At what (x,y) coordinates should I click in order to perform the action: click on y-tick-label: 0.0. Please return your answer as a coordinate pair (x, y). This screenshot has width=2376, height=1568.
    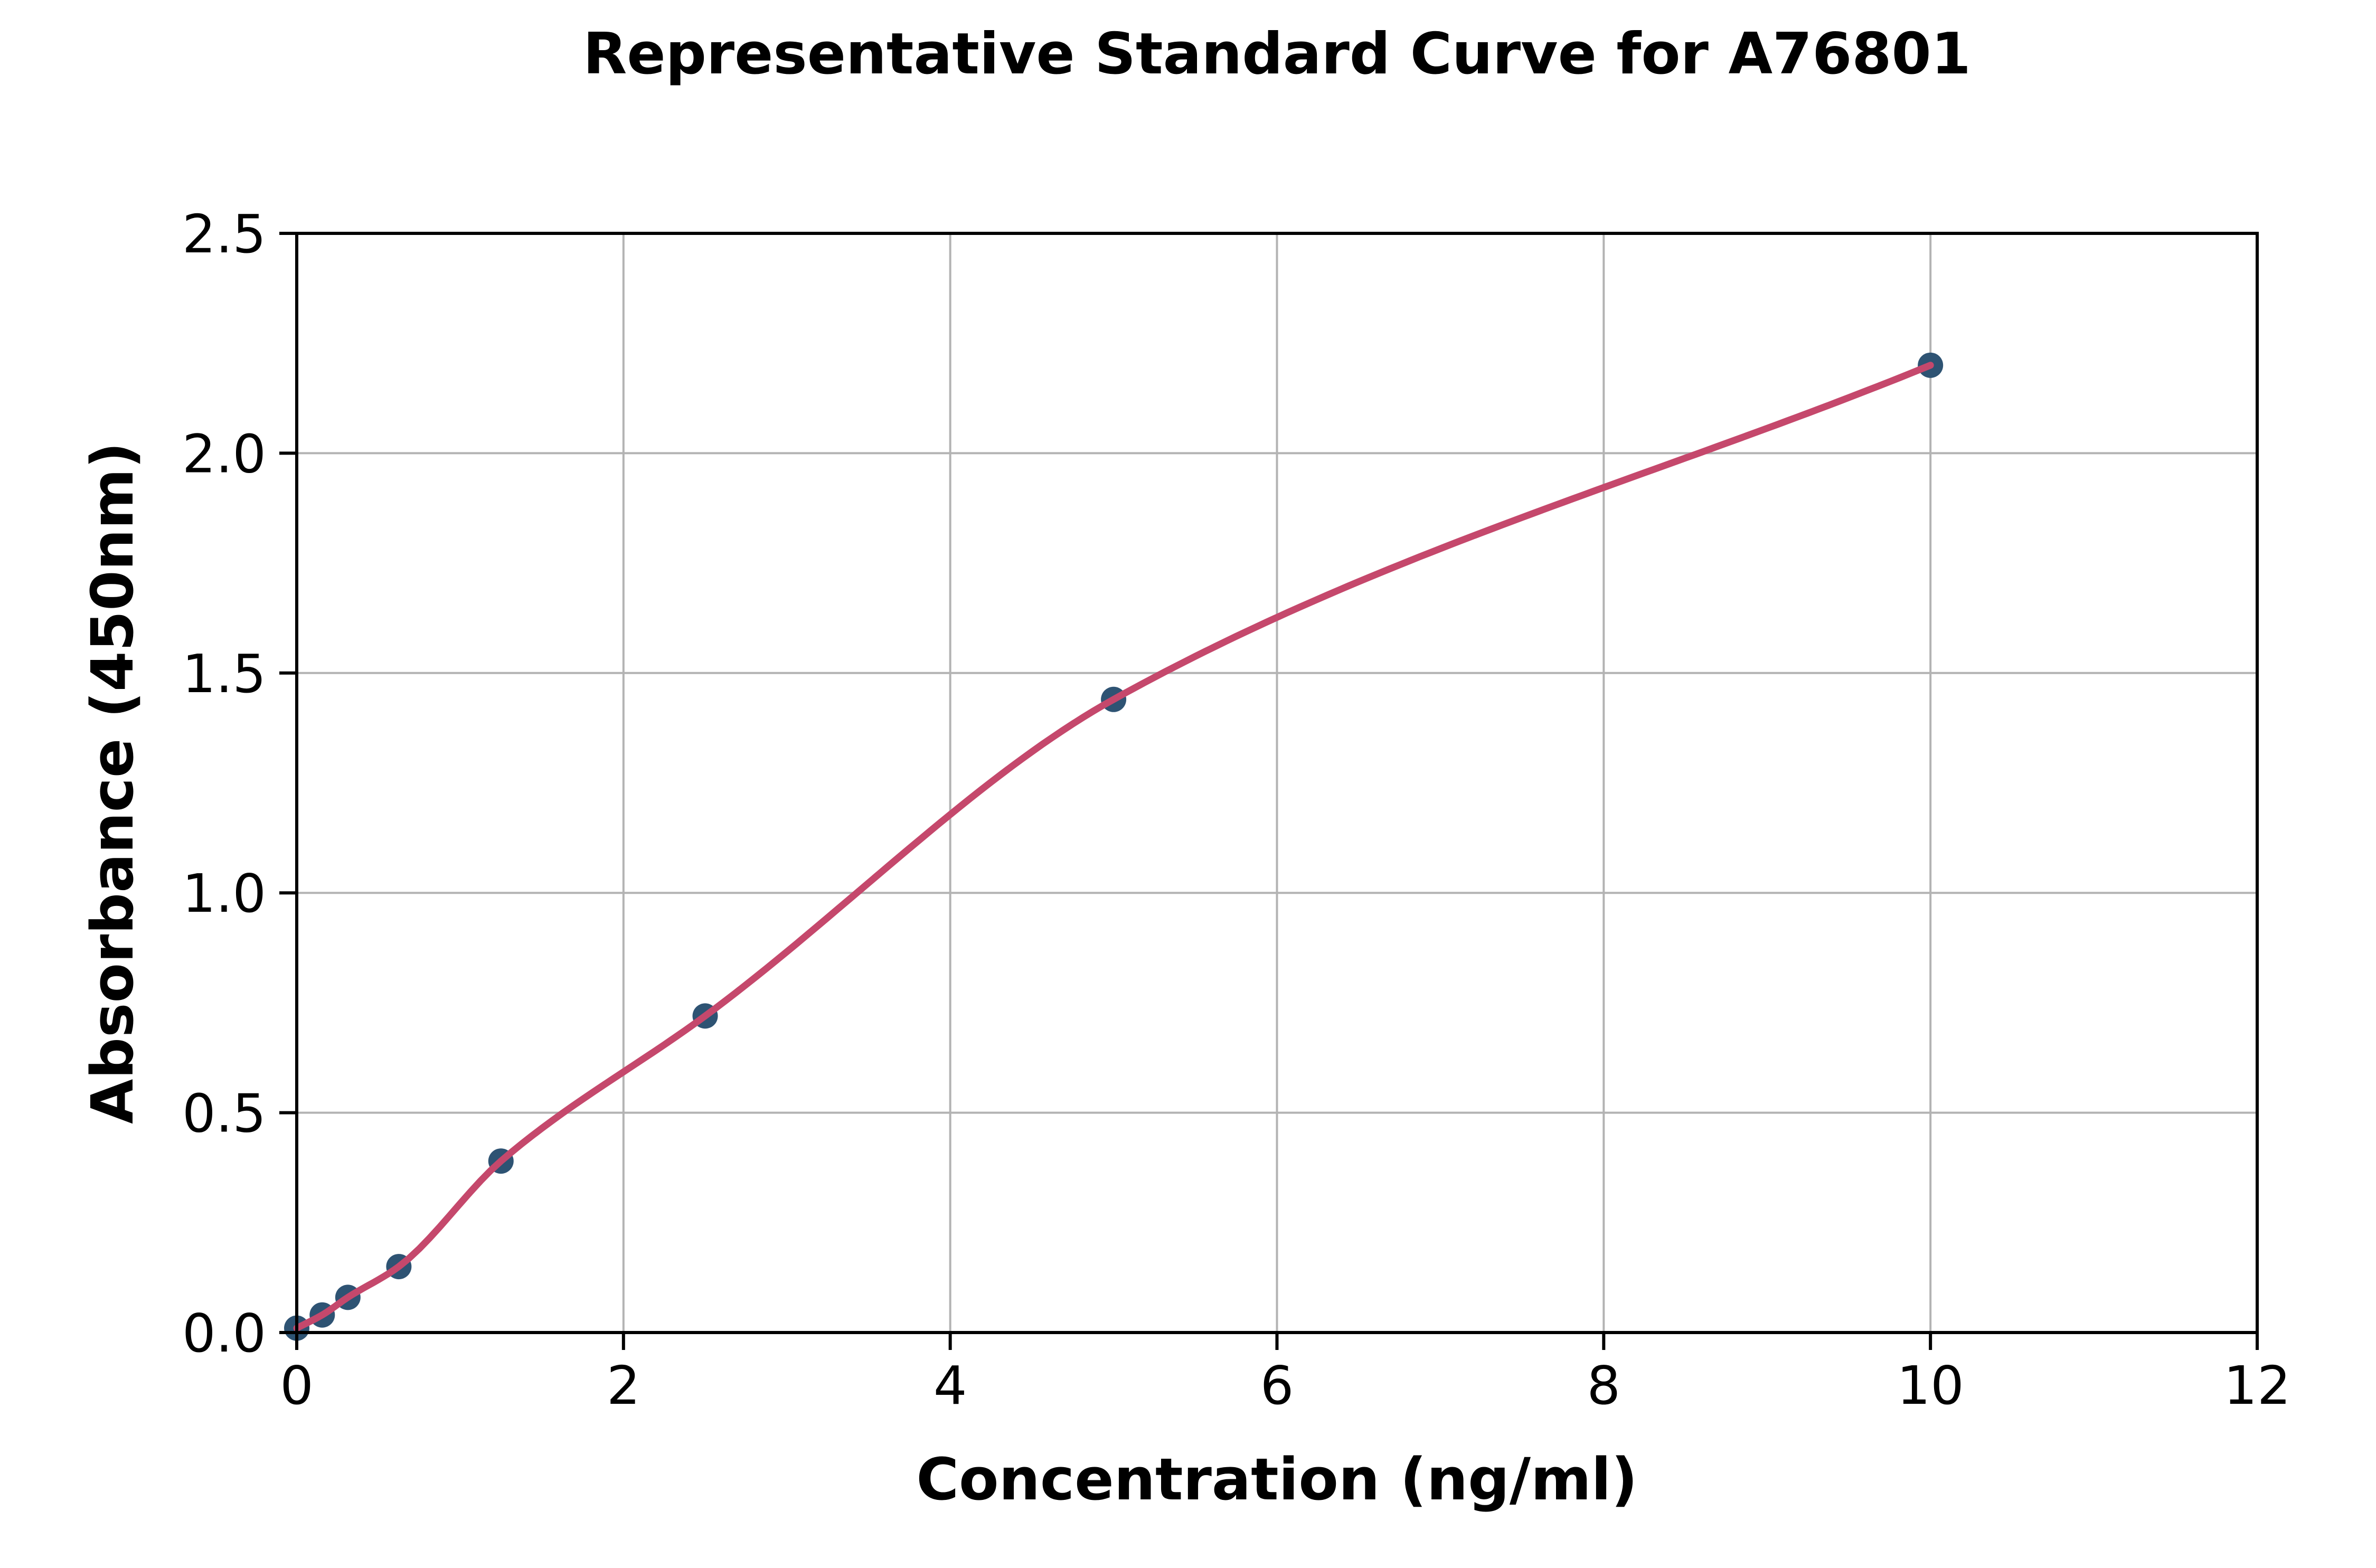
    Looking at the image, I should click on (224, 1333).